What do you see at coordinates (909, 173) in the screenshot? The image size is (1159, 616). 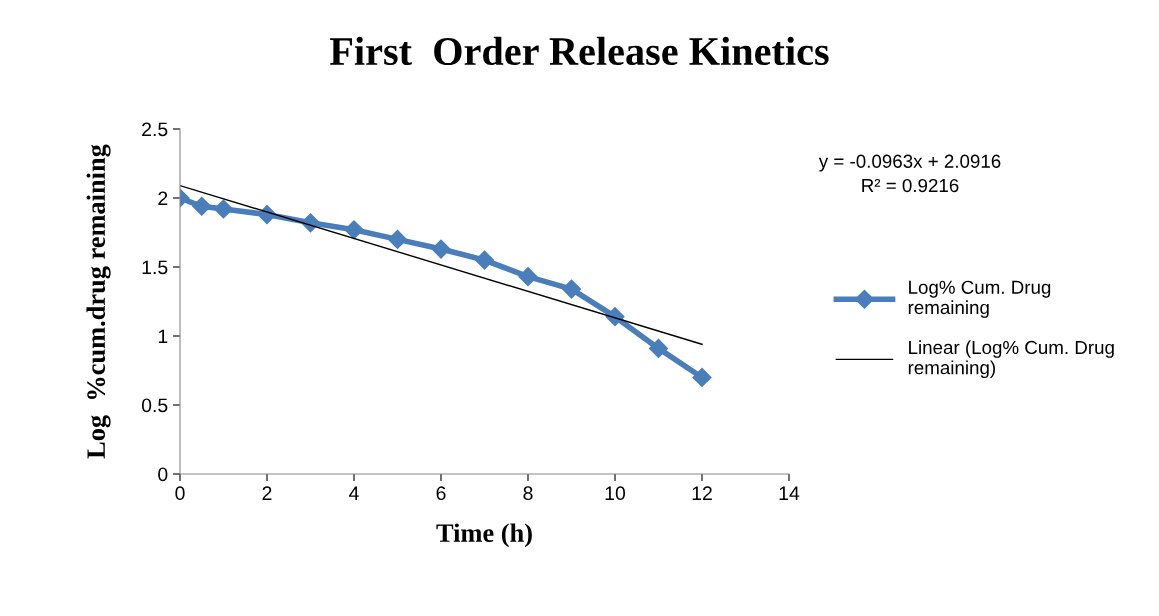 I see `text: y = -0.0963x + 2.0916 R² = 0.9216` at bounding box center [909, 173].